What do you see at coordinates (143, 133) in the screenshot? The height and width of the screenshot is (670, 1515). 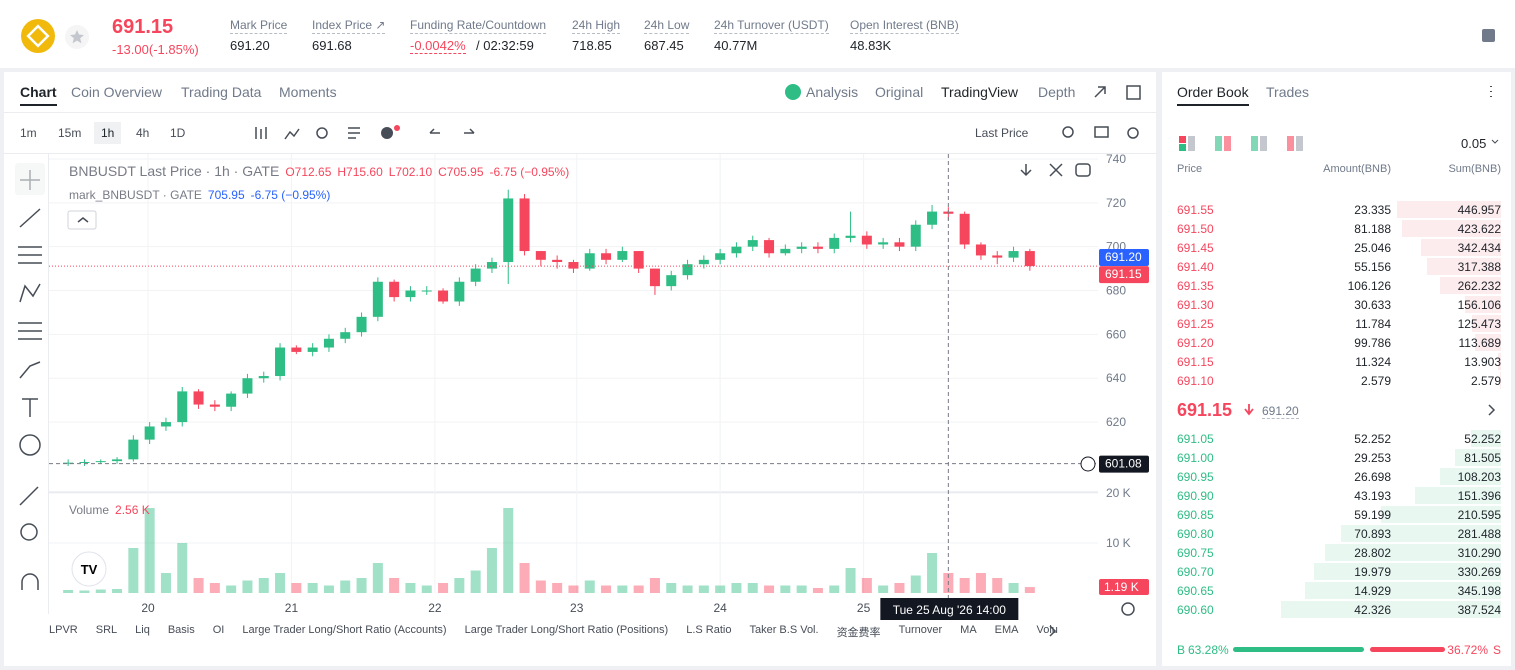 I see `interval: 4h` at bounding box center [143, 133].